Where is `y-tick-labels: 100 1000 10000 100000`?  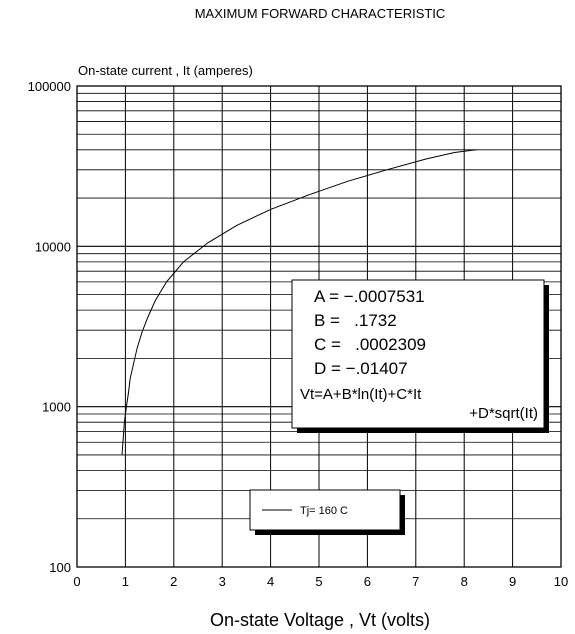 y-tick-labels: 100 1000 10000 100000 is located at coordinates (49, 327).